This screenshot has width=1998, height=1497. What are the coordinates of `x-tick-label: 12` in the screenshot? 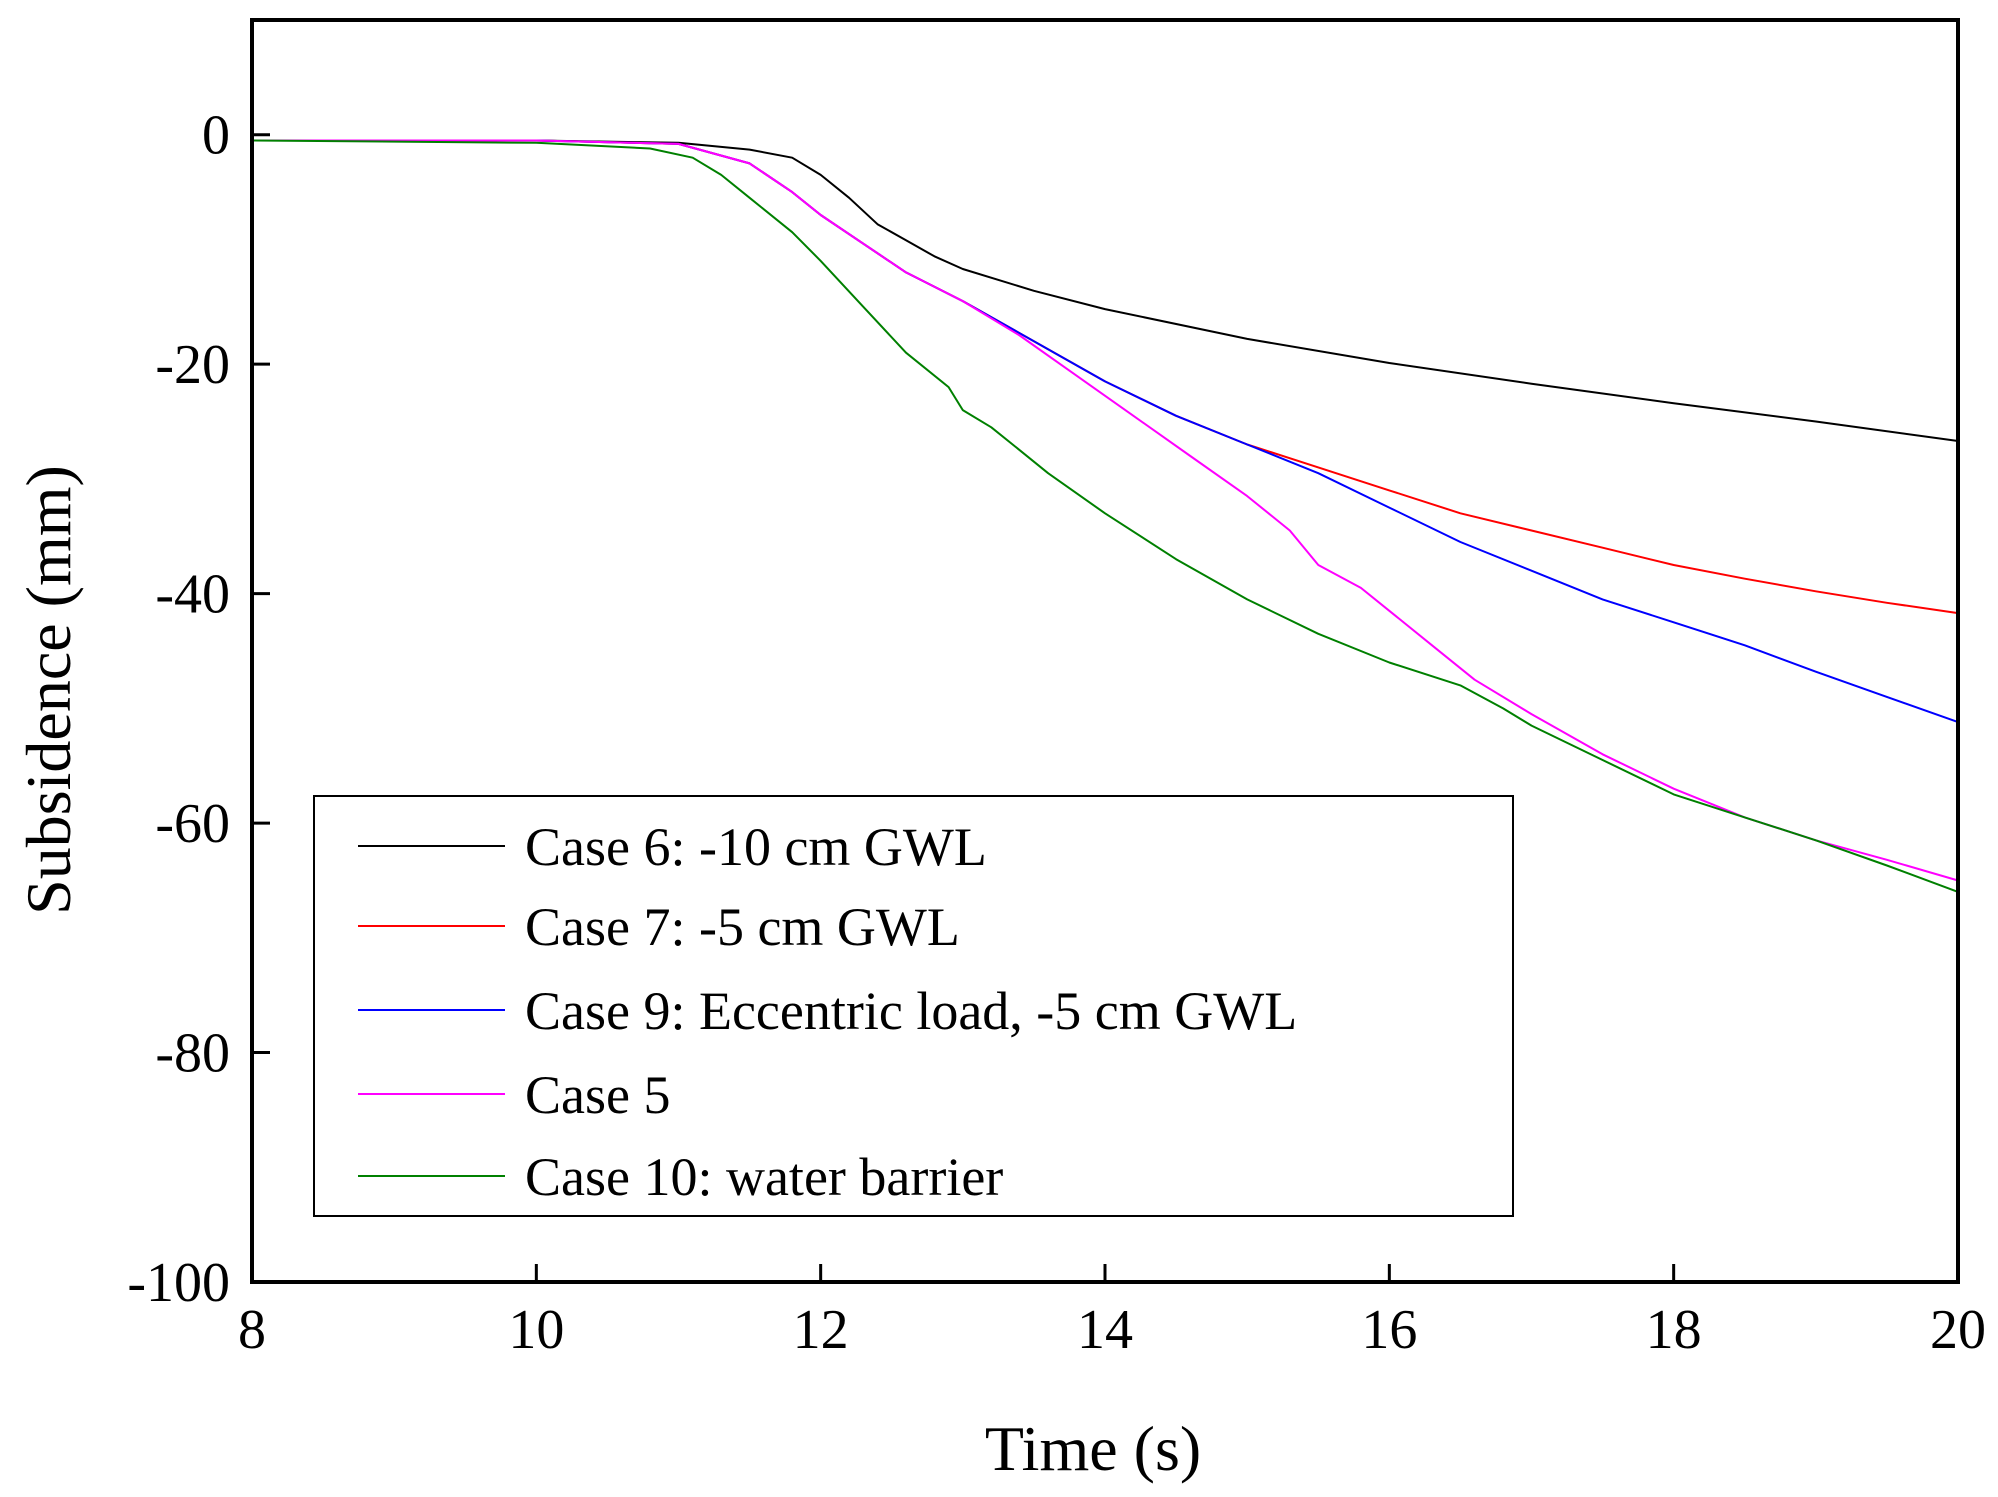 It's located at (821, 1330).